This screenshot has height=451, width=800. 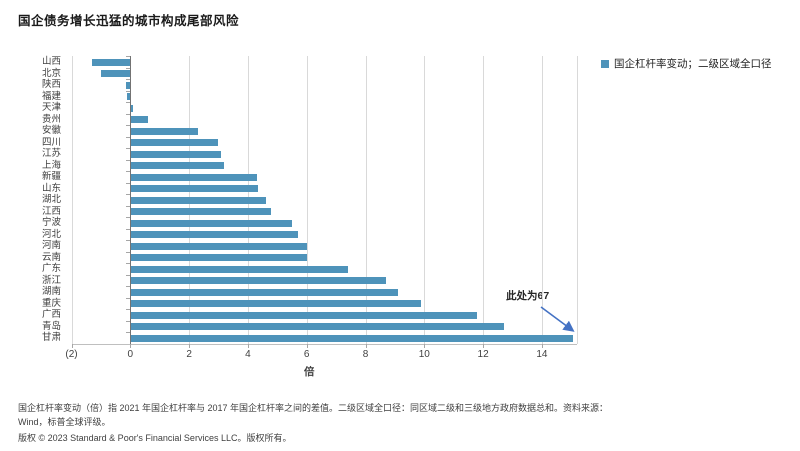 I want to click on zero-axis-line, so click(x=131, y=200).